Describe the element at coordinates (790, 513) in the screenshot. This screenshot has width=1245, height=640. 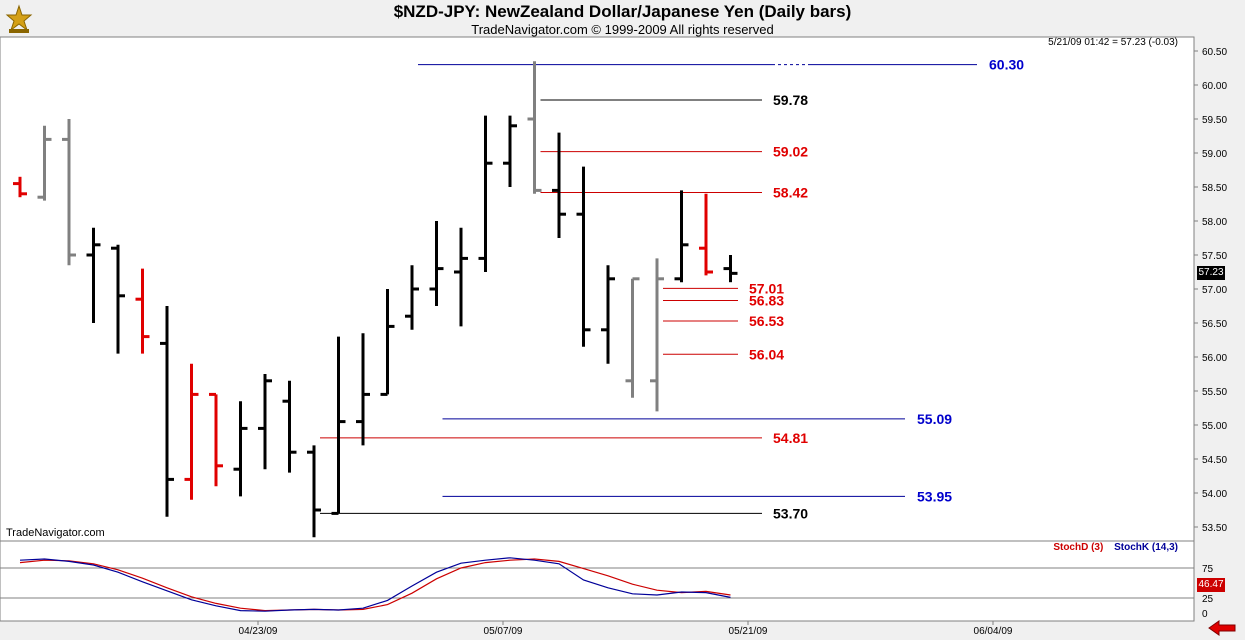
I see `level-label: 53.70` at that location.